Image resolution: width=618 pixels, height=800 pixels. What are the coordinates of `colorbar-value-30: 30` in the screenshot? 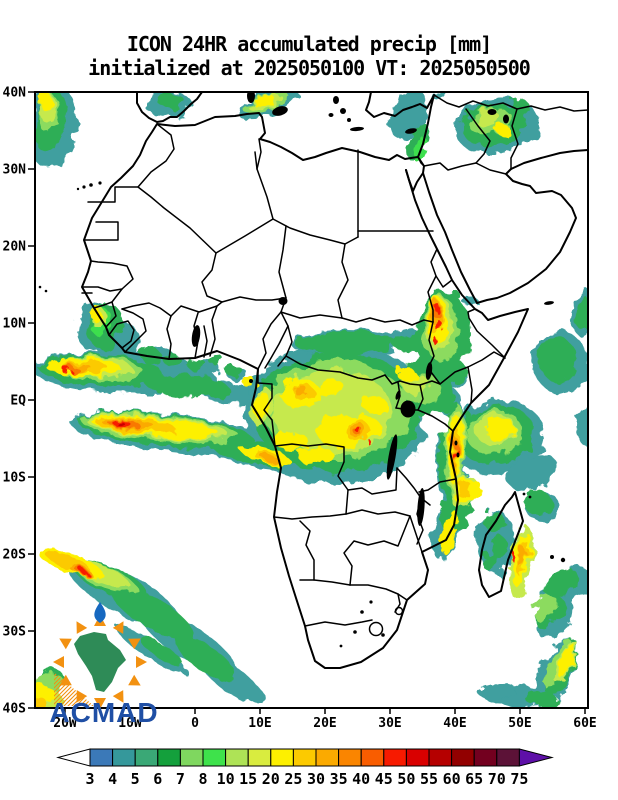 It's located at (316, 779).